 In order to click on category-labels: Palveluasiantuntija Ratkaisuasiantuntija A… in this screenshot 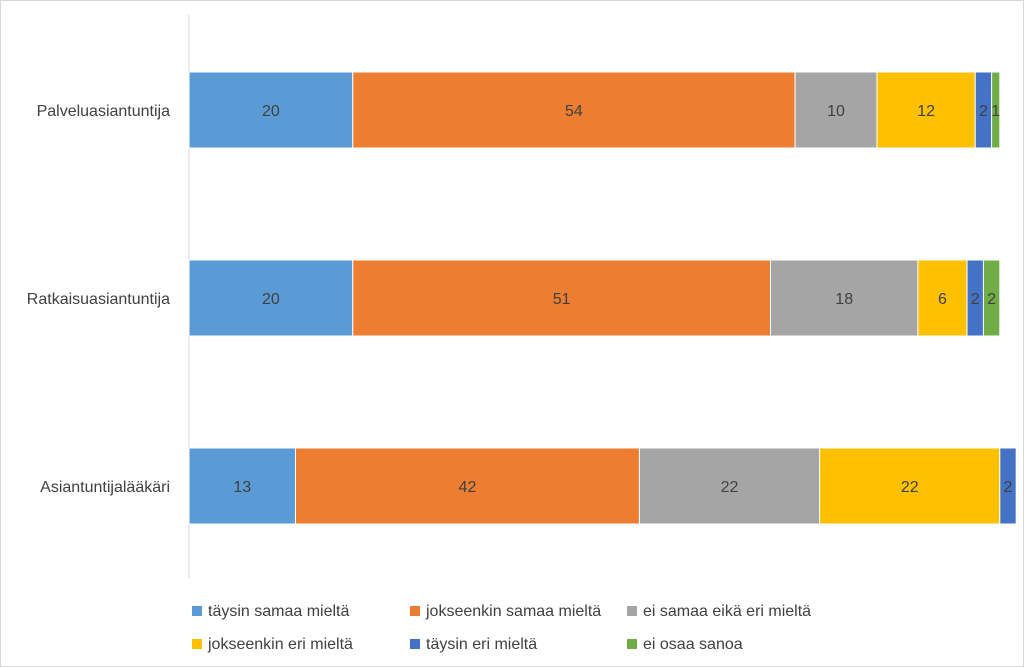, I will do `click(98, 299)`.